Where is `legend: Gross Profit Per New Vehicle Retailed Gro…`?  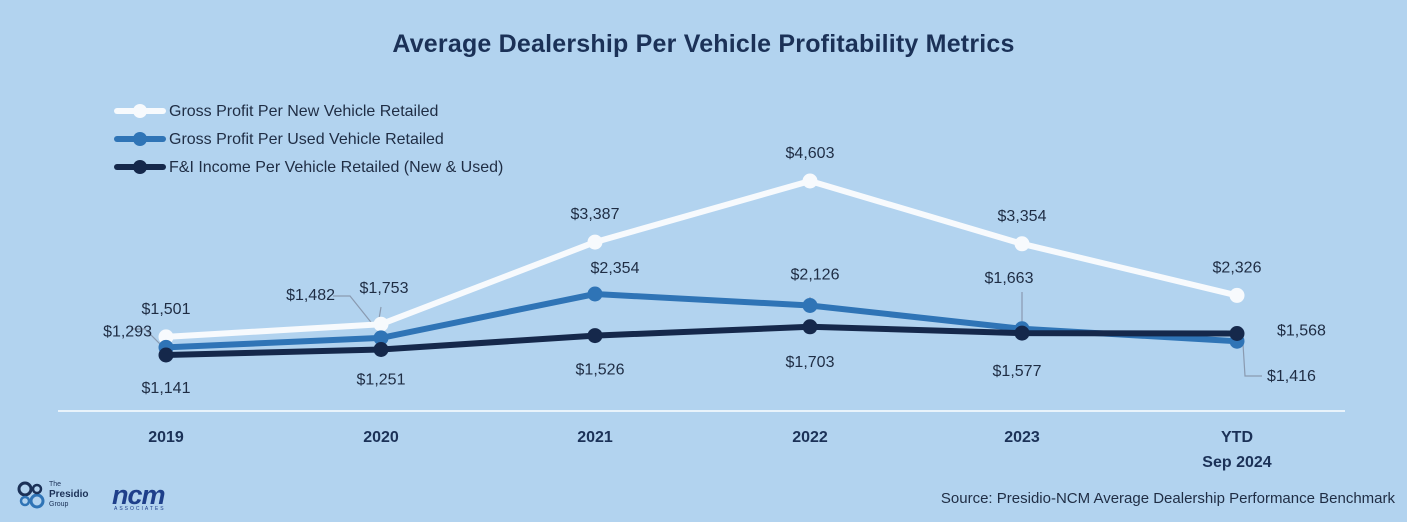 legend: Gross Profit Per New Vehicle Retailed Gro… is located at coordinates (308, 139).